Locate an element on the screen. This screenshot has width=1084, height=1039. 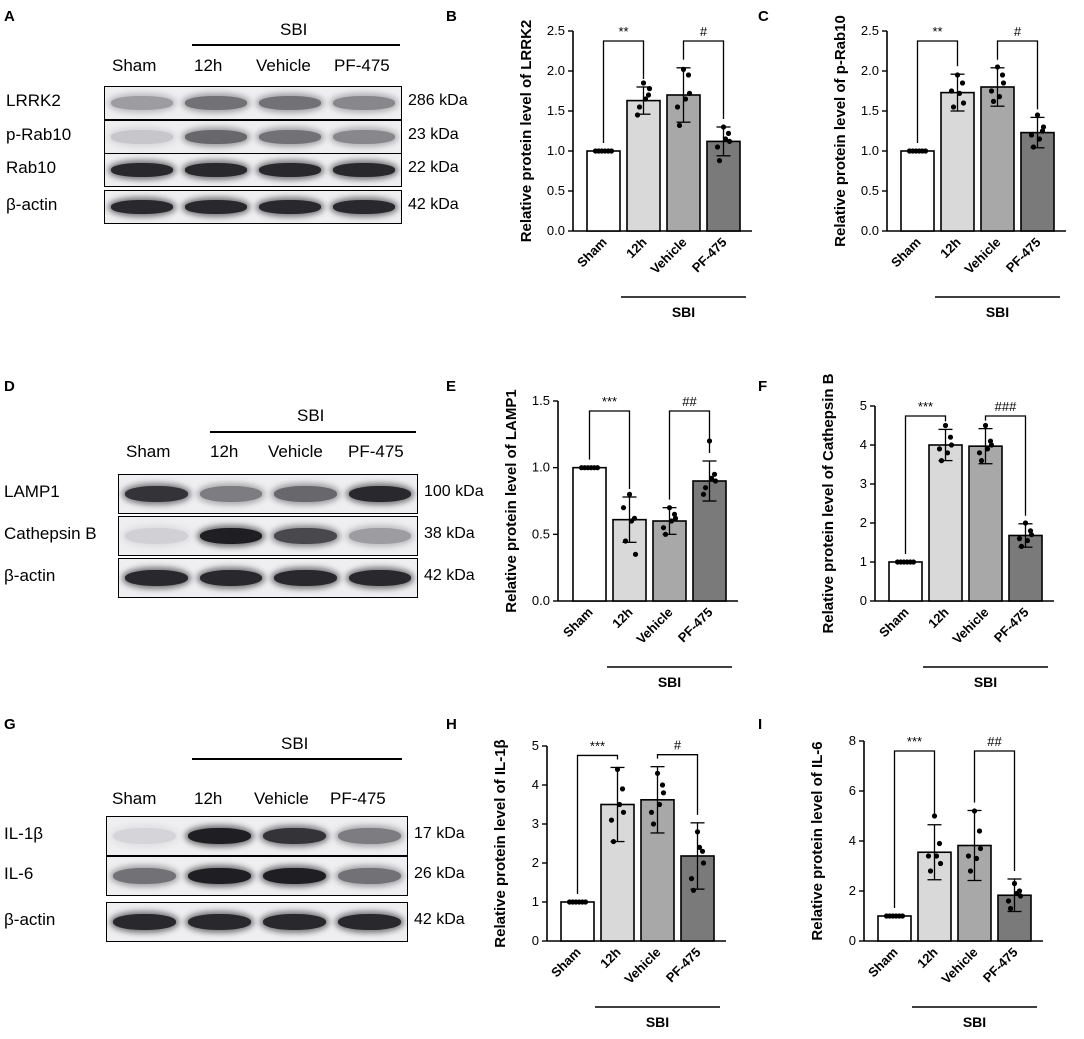
y-tick-label: 5 is located at coordinates (863, 405).